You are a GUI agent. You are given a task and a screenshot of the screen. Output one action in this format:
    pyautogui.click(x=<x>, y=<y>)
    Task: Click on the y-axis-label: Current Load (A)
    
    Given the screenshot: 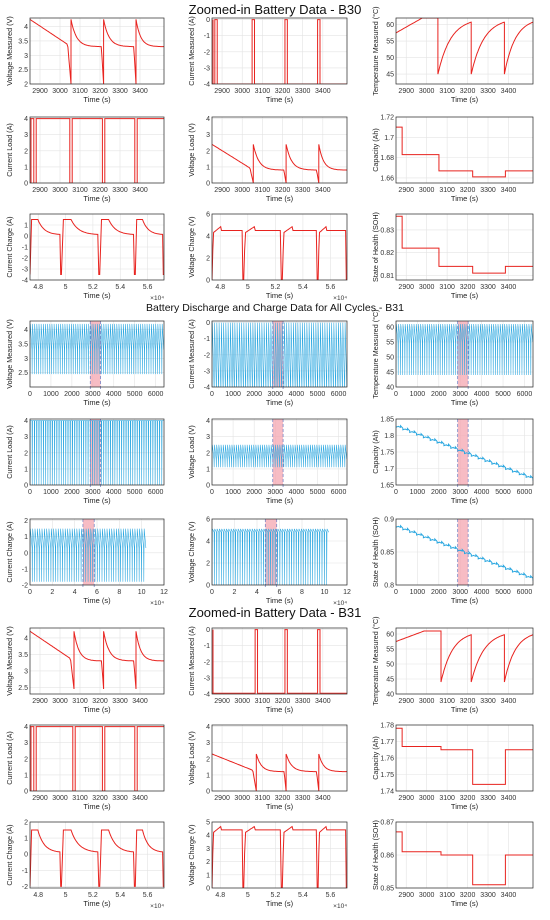 What is the action you would take?
    pyautogui.click(x=9, y=452)
    